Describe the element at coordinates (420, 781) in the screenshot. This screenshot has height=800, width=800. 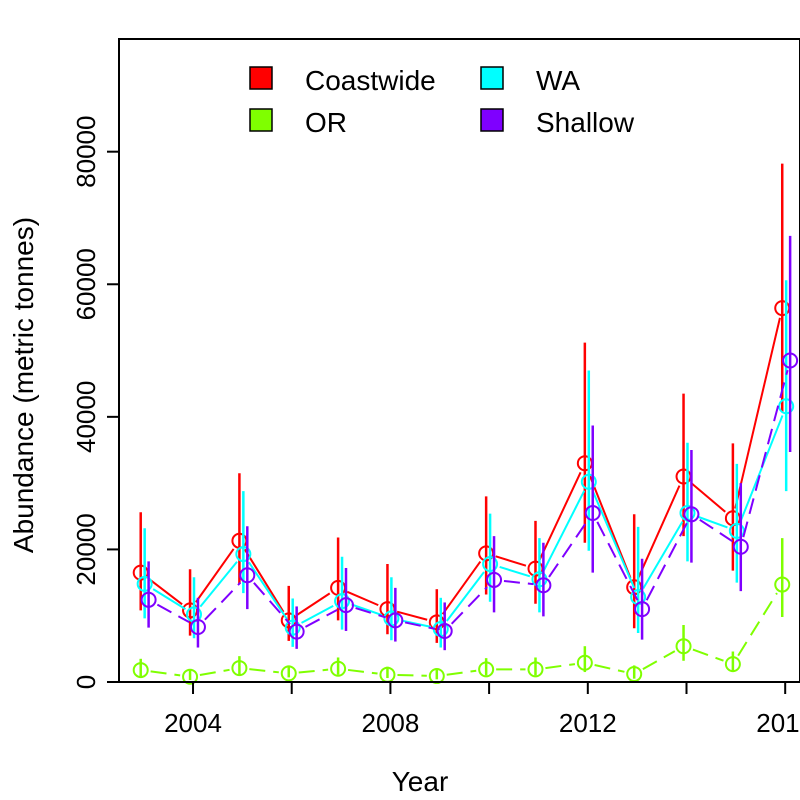
I see `x-axis-title: Year` at that location.